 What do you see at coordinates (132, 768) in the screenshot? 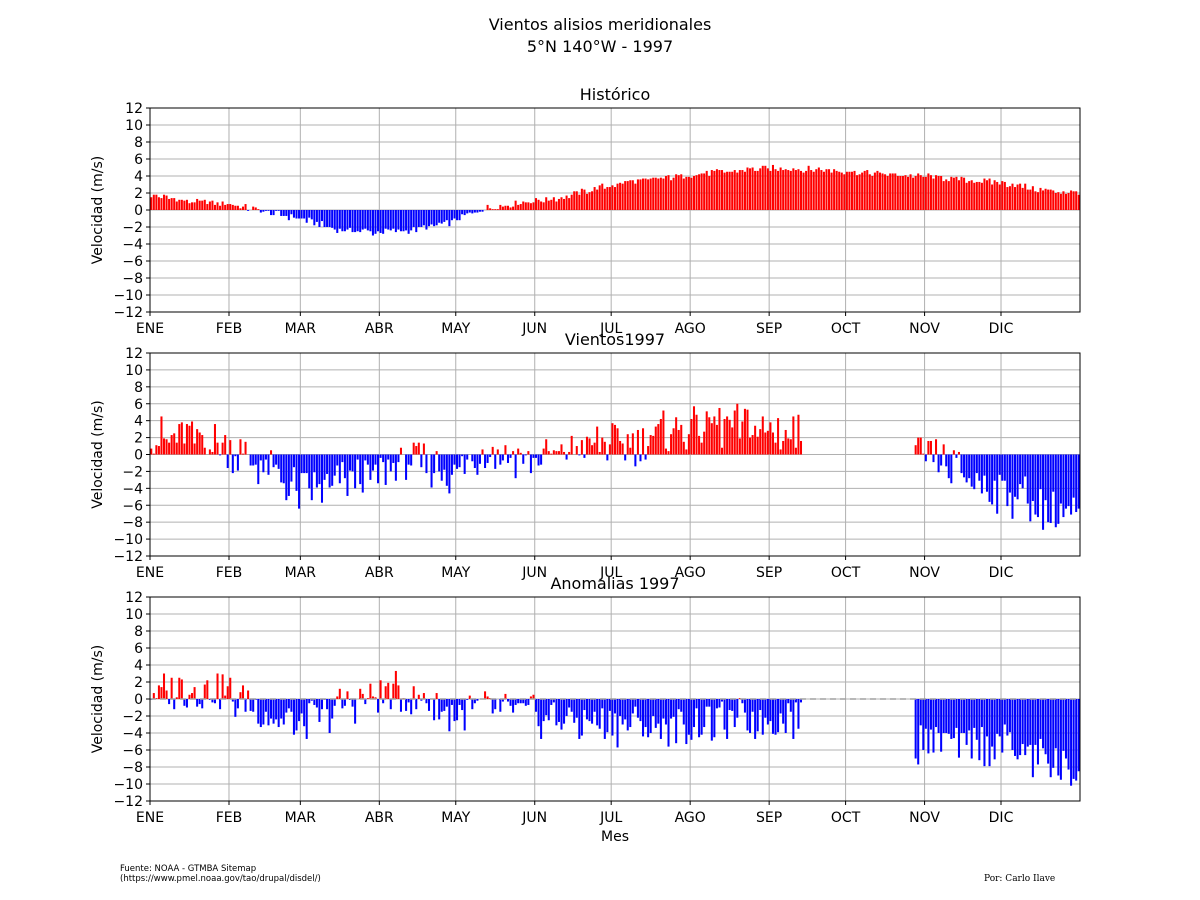
I see `y-tick-label: −8` at bounding box center [132, 768].